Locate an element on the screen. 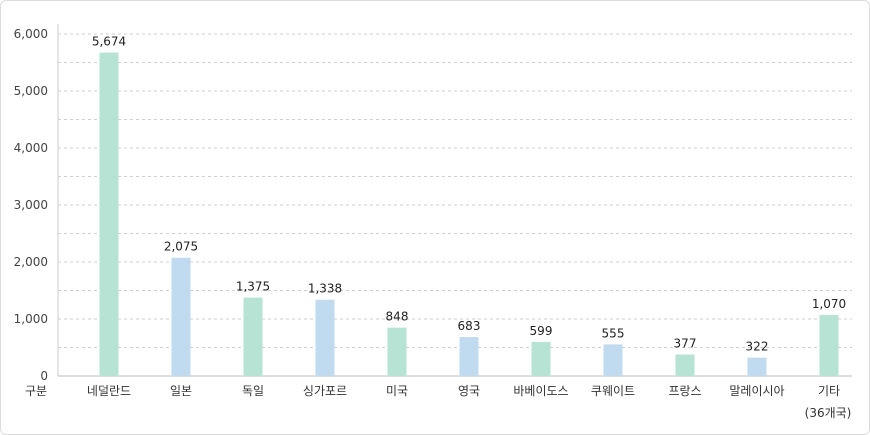  x-tick-label: 바베이도스 is located at coordinates (540, 391).